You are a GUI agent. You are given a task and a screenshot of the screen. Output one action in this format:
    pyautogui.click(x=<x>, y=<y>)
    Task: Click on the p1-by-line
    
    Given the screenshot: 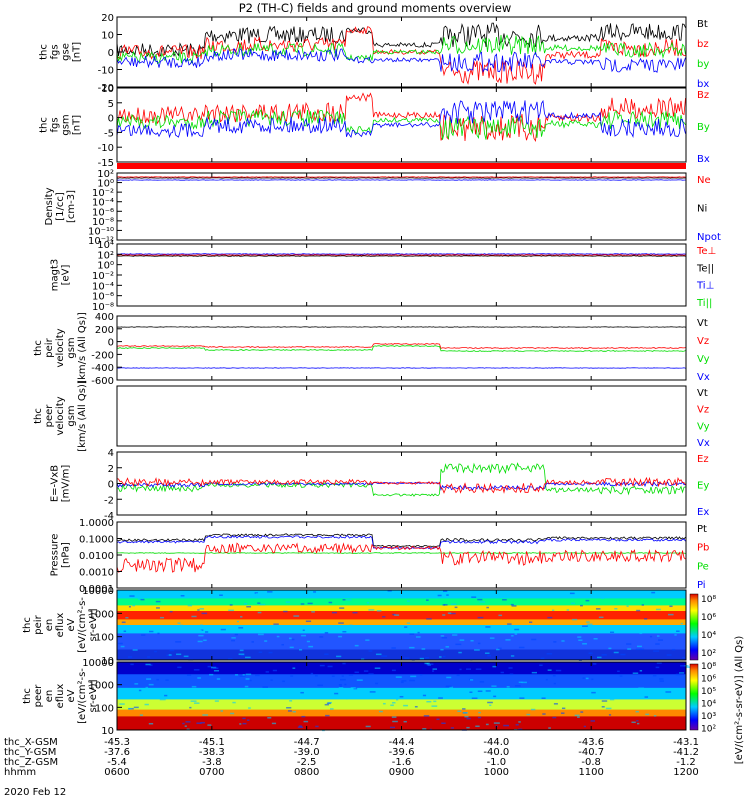 What is the action you would take?
    pyautogui.click(x=401, y=124)
    